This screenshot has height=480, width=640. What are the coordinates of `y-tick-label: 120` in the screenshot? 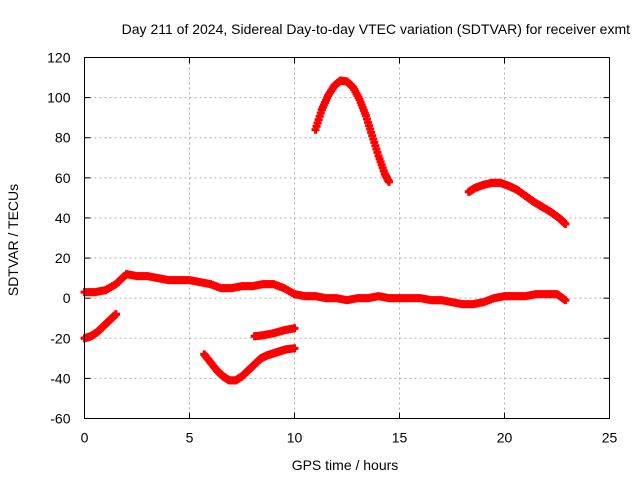 It's located at (59, 58).